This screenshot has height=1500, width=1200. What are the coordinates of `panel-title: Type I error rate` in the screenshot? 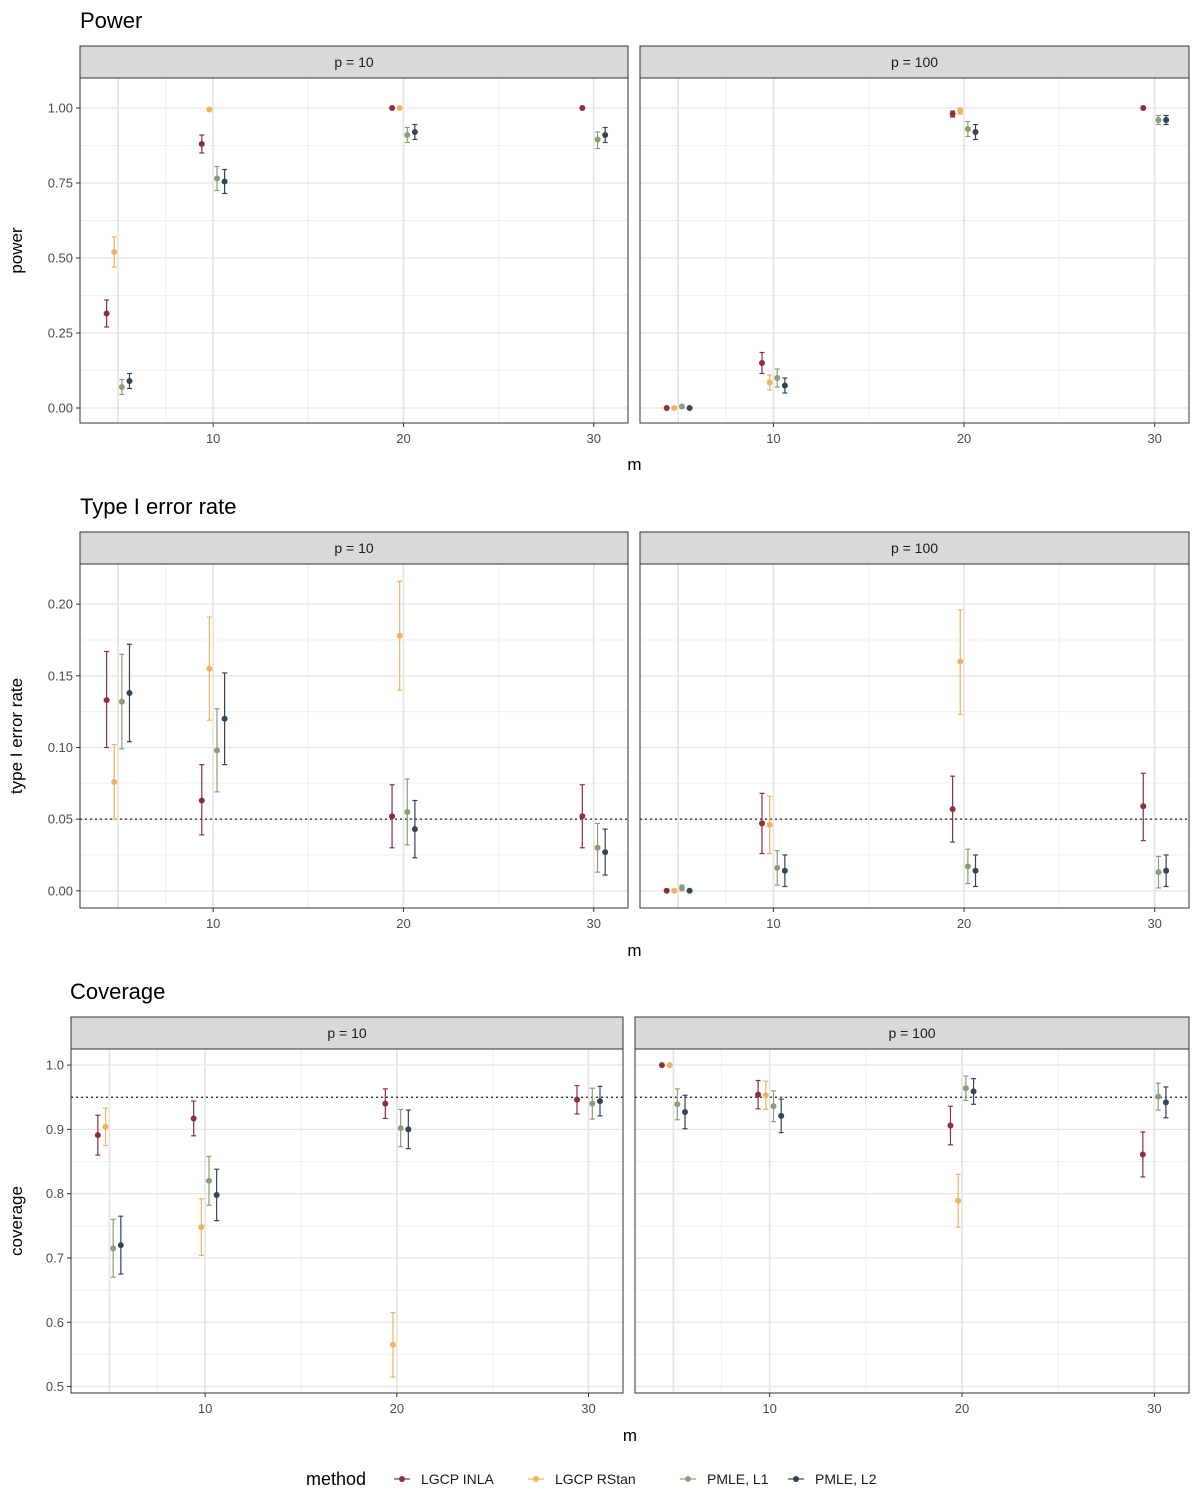 It's located at (158, 506).